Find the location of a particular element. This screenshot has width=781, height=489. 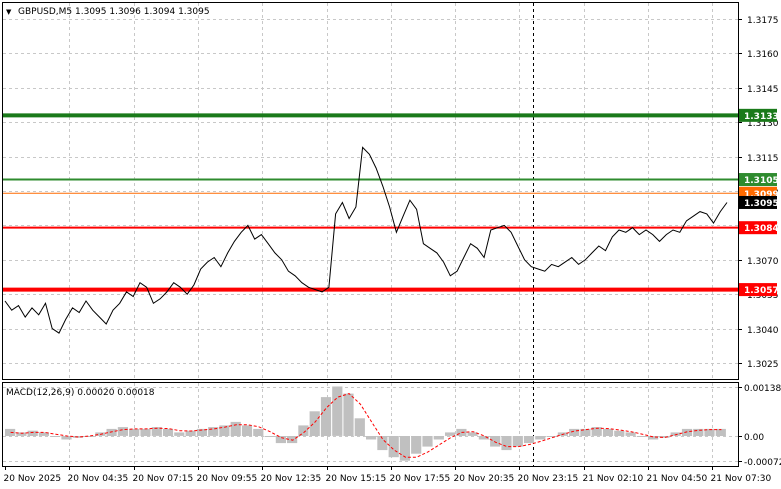

price-level-tag-label: 1.3105 is located at coordinates (761, 181).